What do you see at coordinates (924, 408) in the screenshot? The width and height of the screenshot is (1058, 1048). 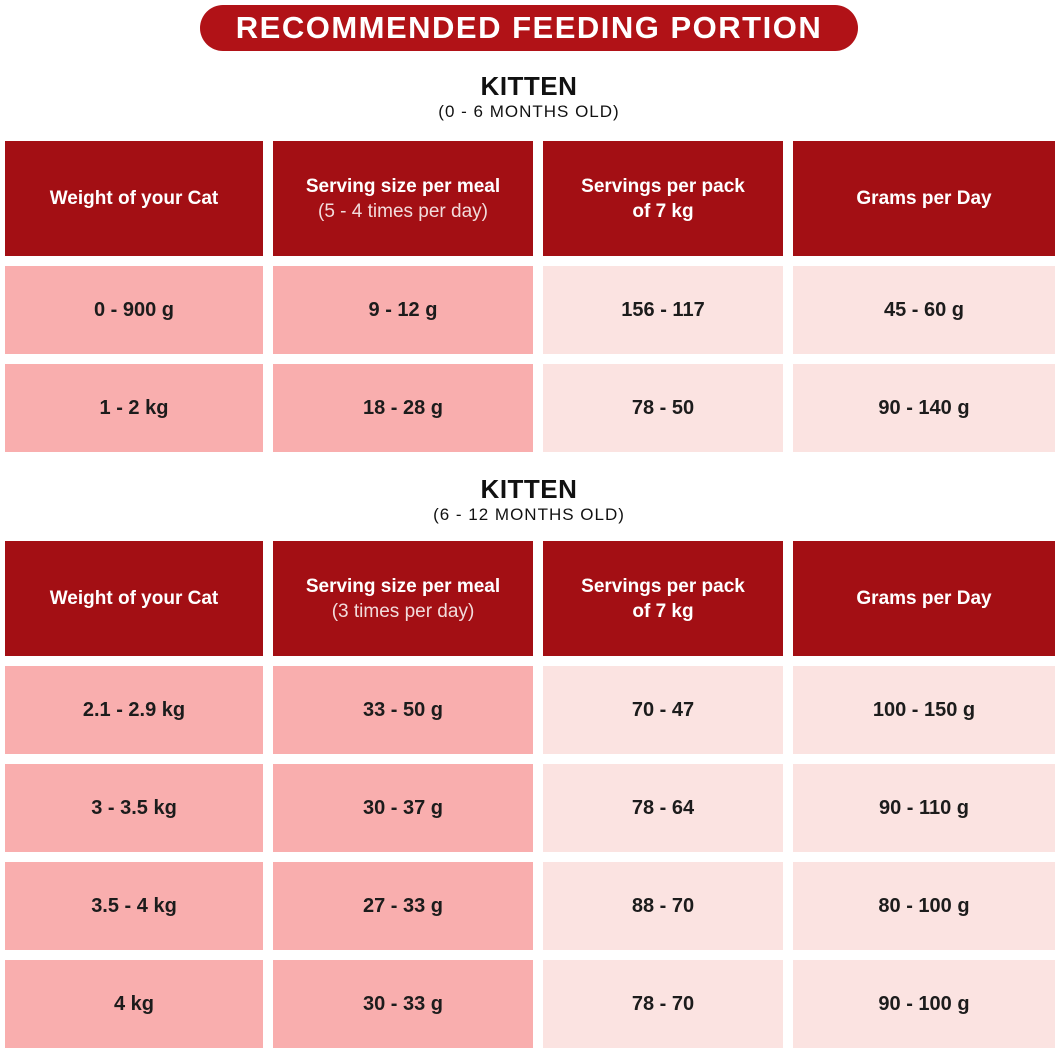 I see `table-cell: 90 - 140 g` at bounding box center [924, 408].